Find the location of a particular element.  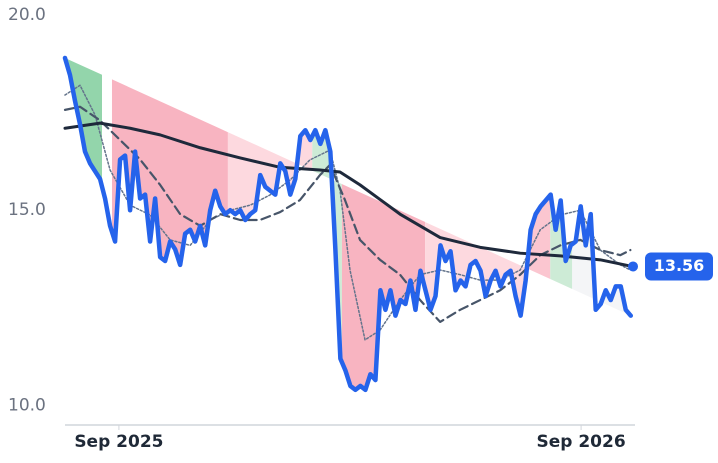

y-tick-label: 10.0 is located at coordinates (27, 405).